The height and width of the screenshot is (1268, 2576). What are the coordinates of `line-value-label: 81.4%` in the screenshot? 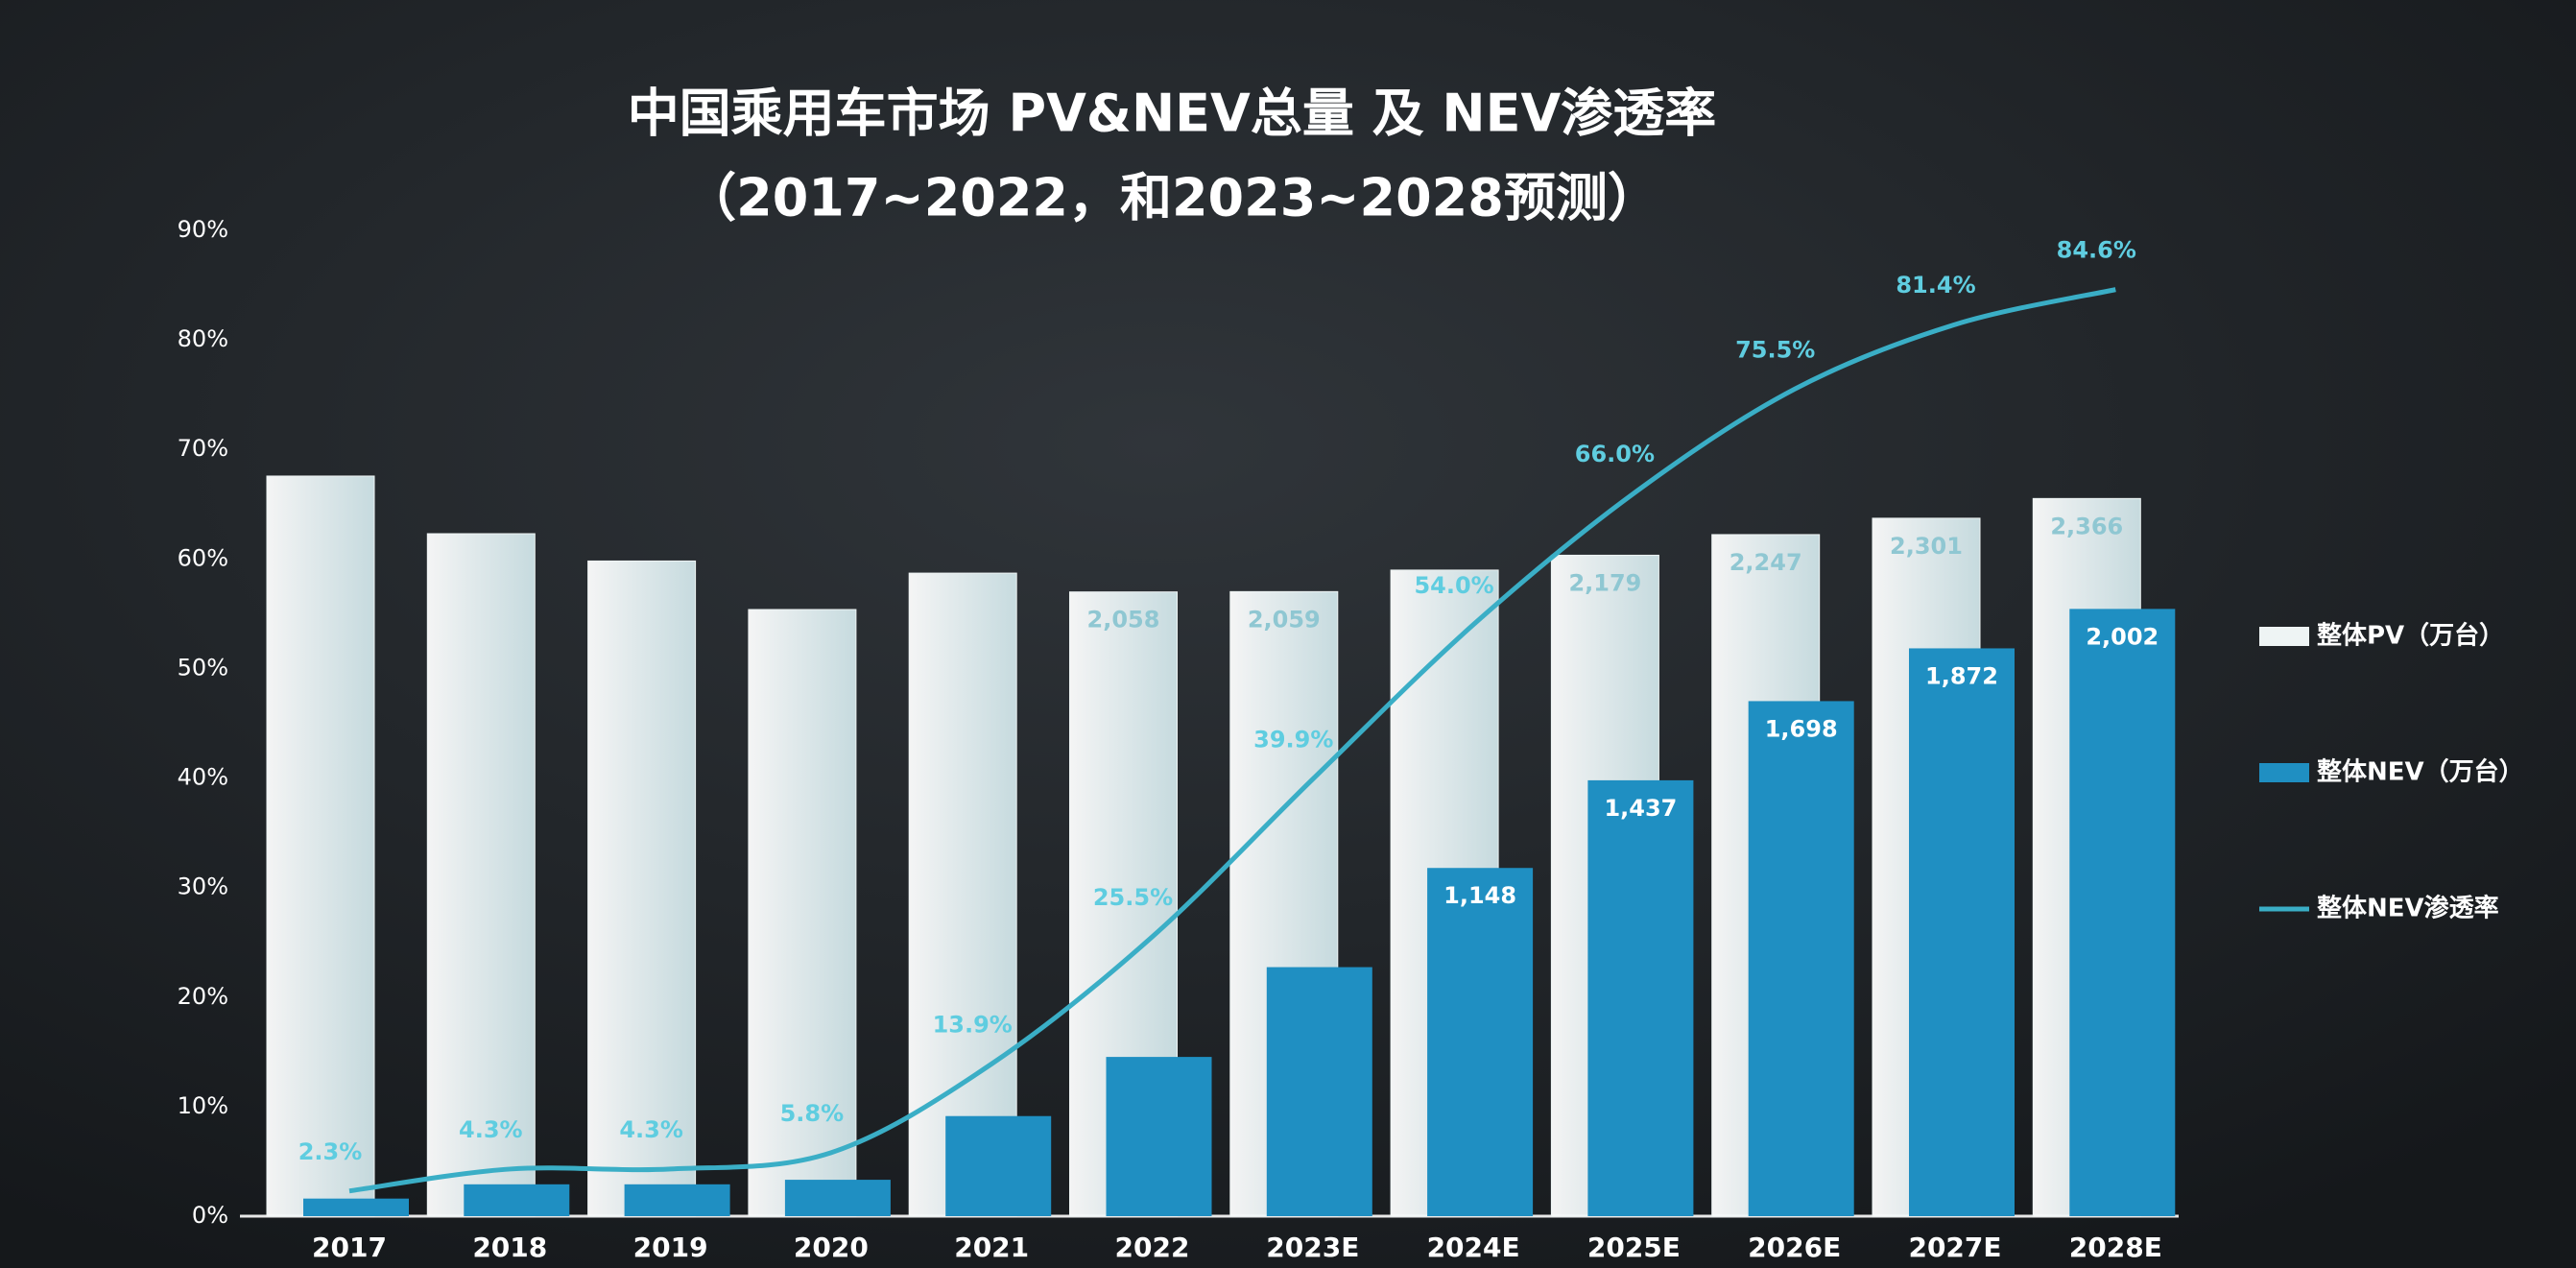 It's located at (1935, 285).